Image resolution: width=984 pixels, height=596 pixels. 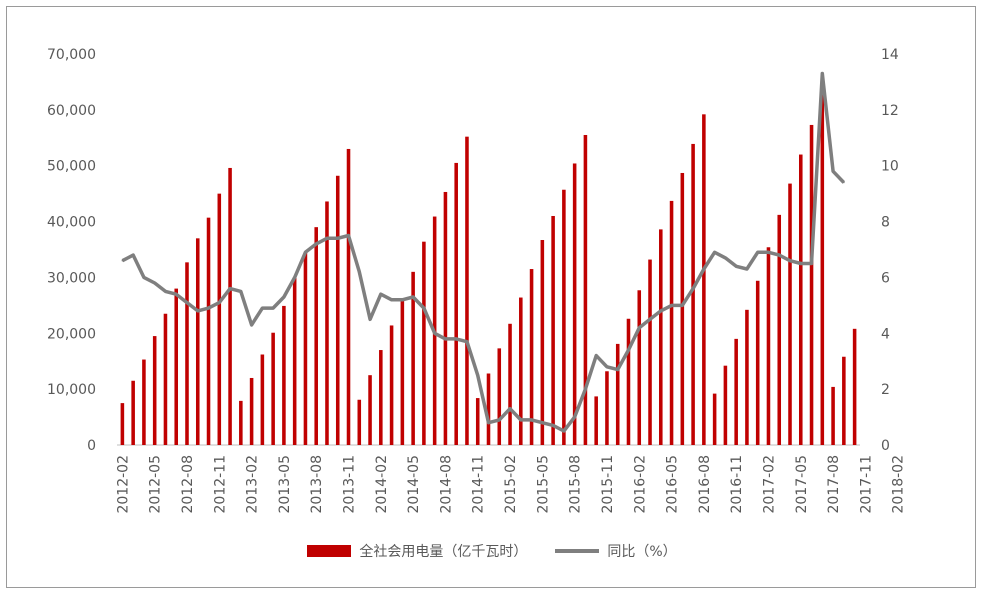 What do you see at coordinates (71, 278) in the screenshot?
I see `y-left-tick-label: 30,000` at bounding box center [71, 278].